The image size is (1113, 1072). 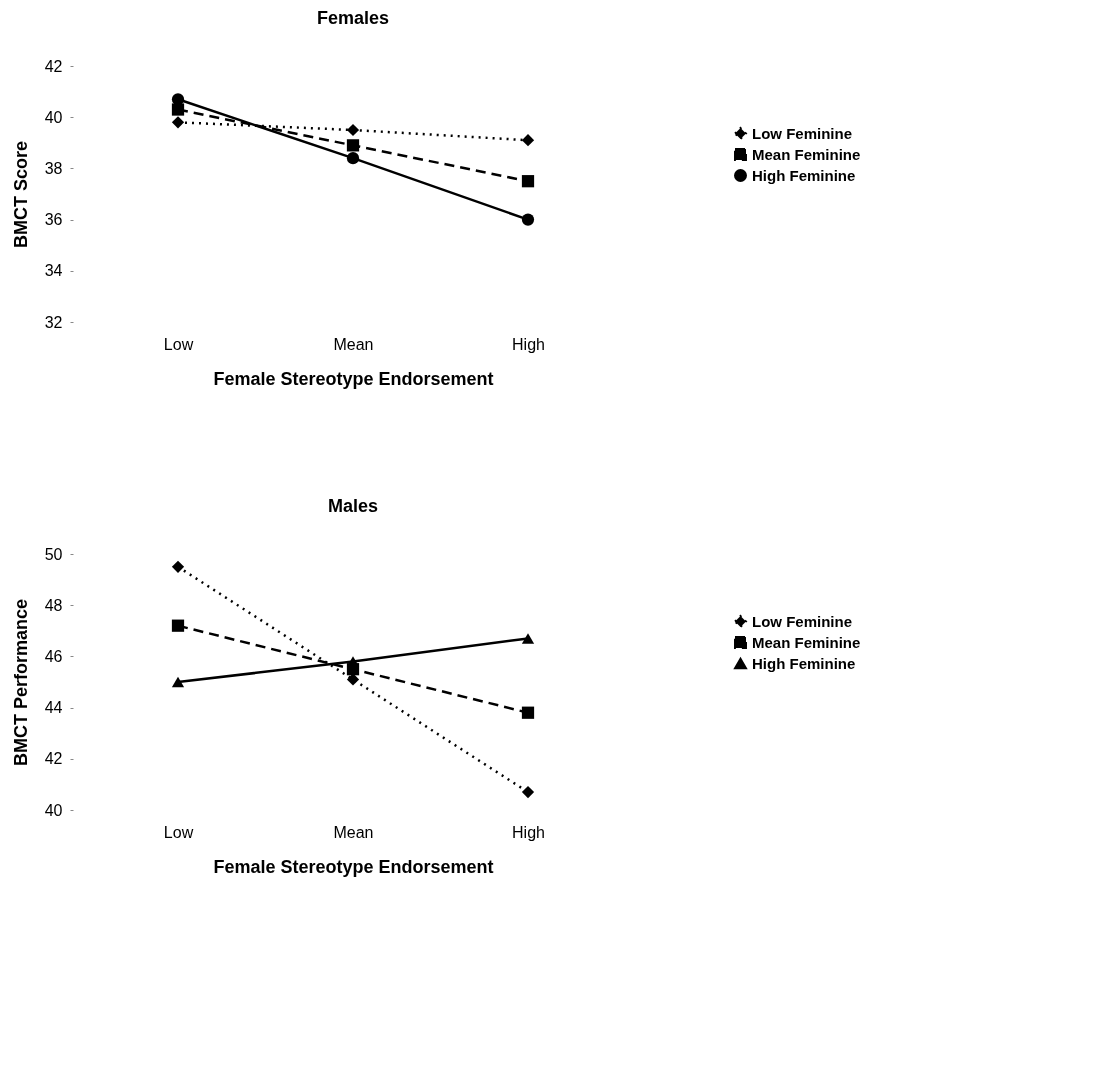 I want to click on y-tick-label: 32, so click(x=53, y=322).